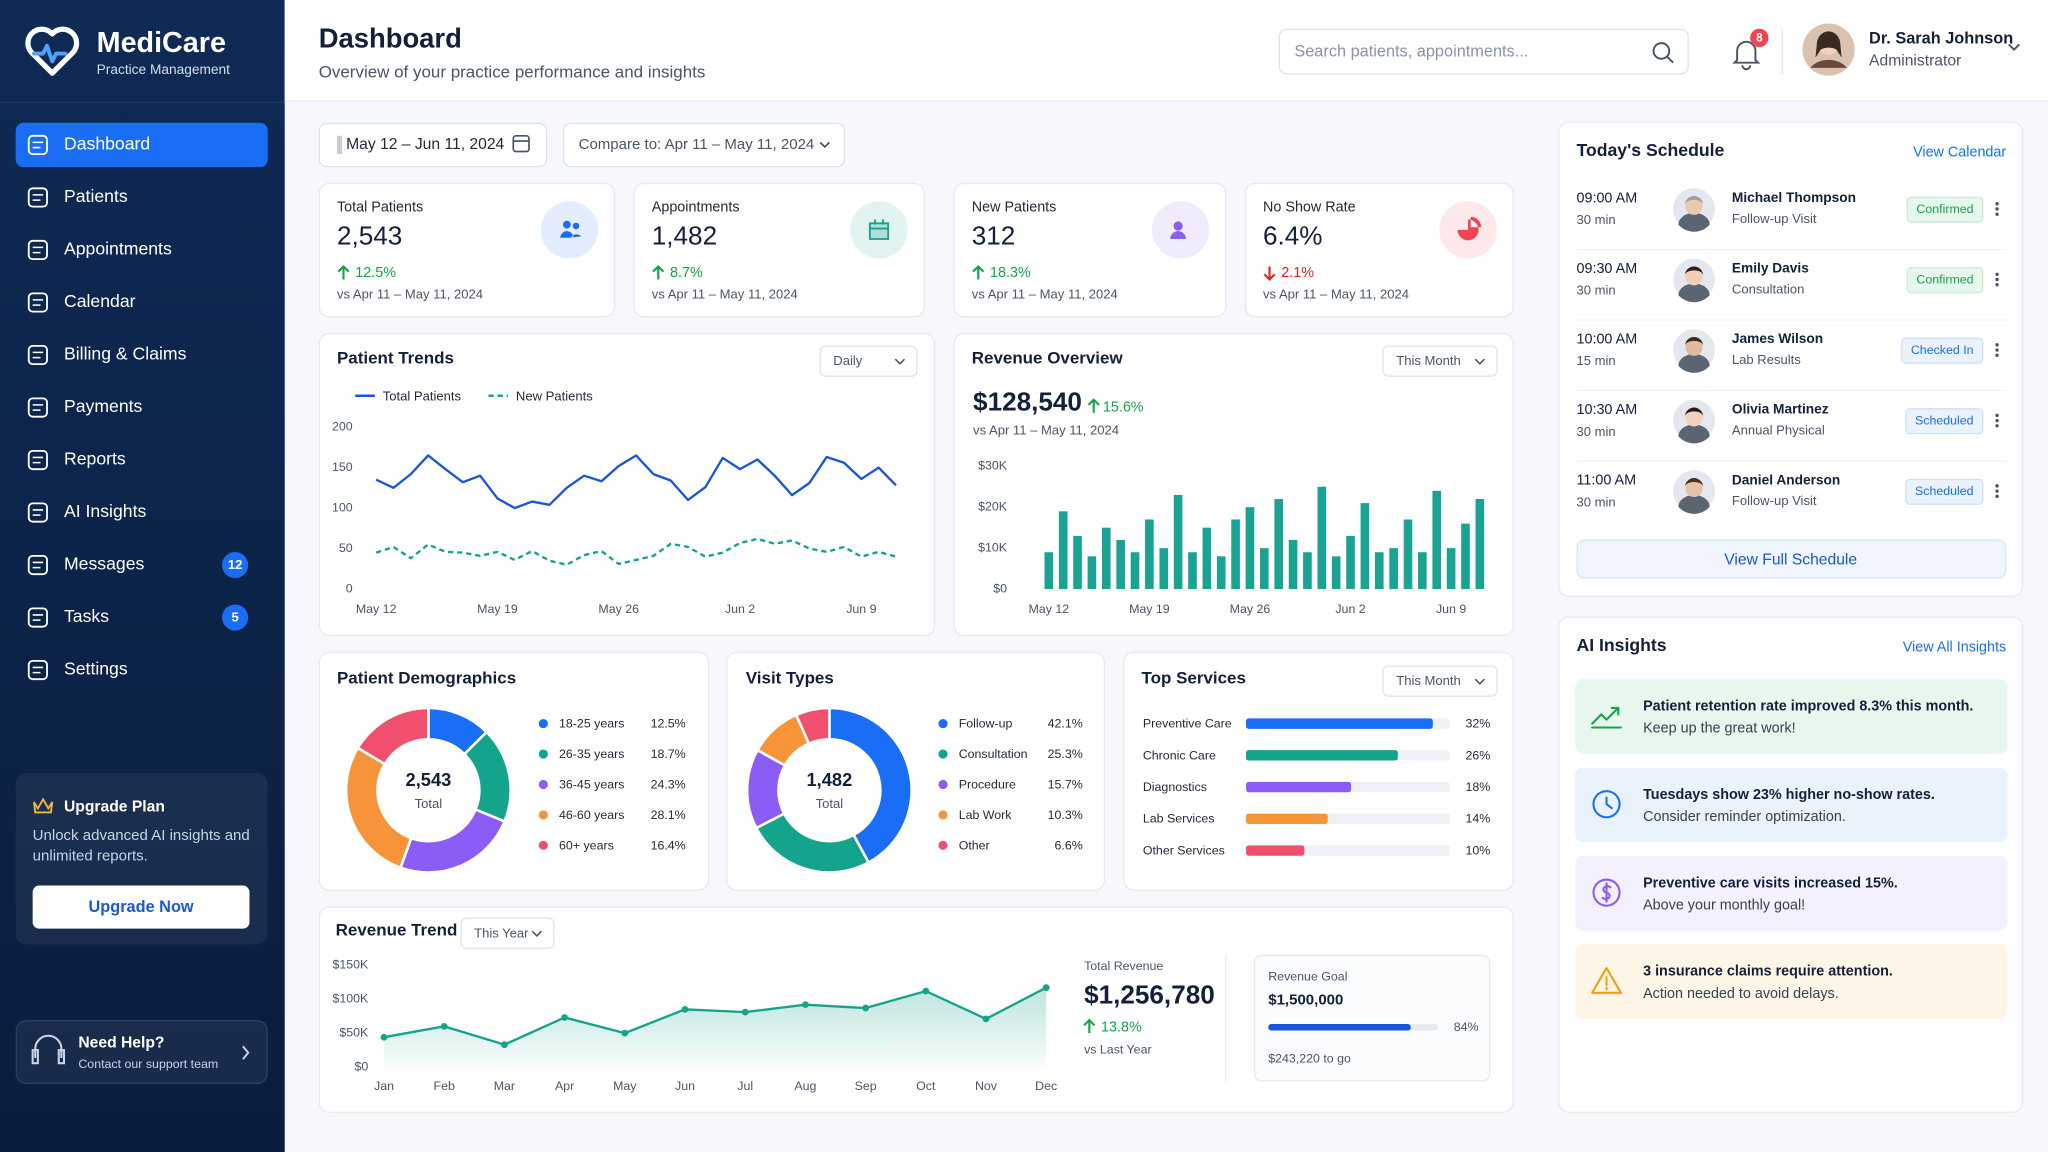 Image resolution: width=2048 pixels, height=1152 pixels. Describe the element at coordinates (1045, 294) in the screenshot. I see `kpi-compare: vs Apr 11 – May 11, 2024` at that location.